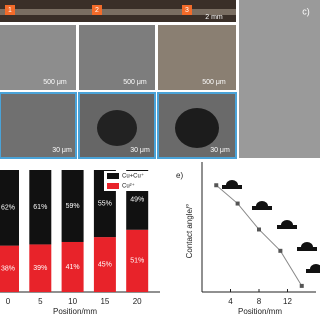 The image size is (320, 320). I want to click on value-label: 59%, so click(73, 206).